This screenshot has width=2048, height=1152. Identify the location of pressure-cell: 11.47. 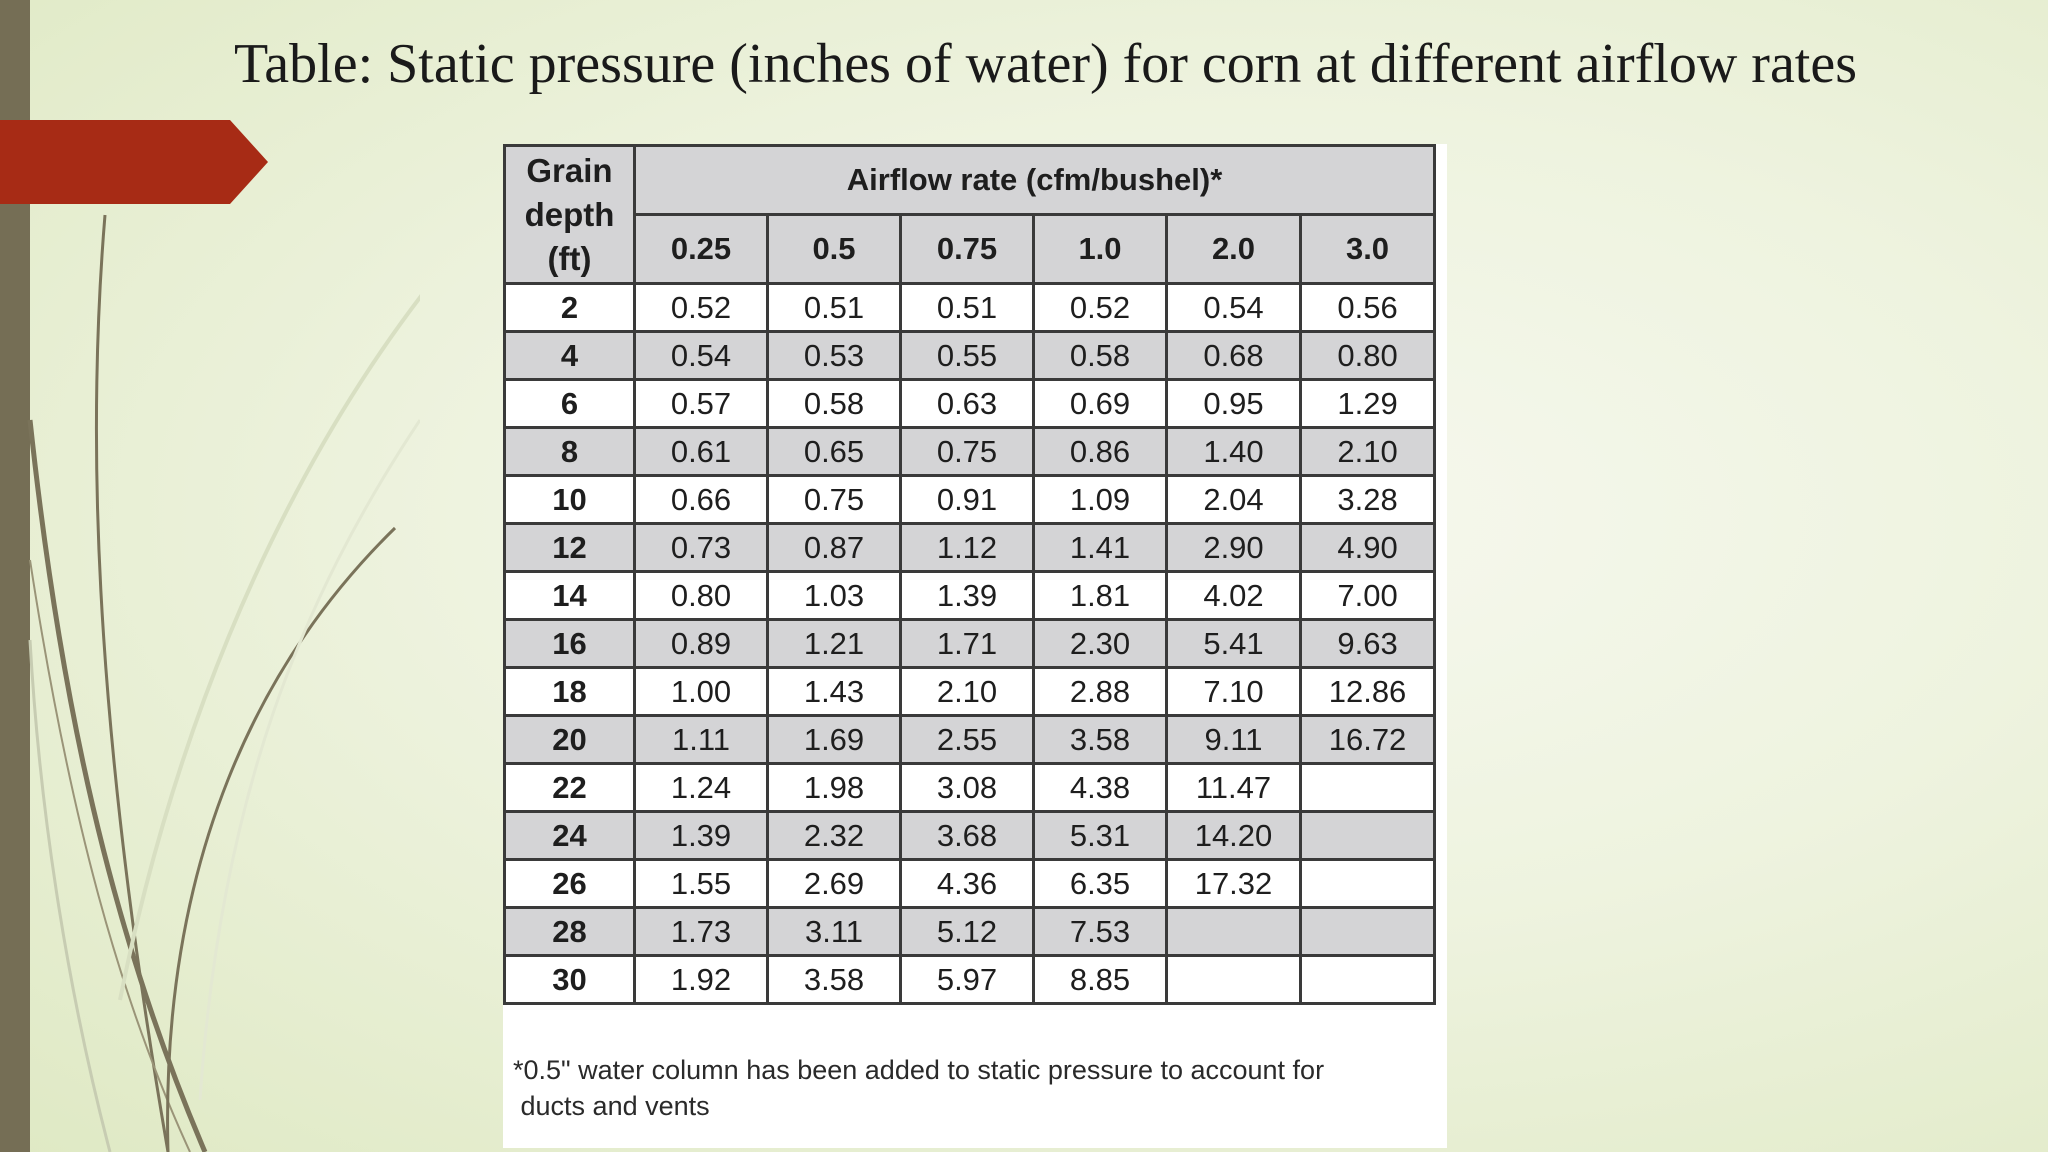
(1233, 787).